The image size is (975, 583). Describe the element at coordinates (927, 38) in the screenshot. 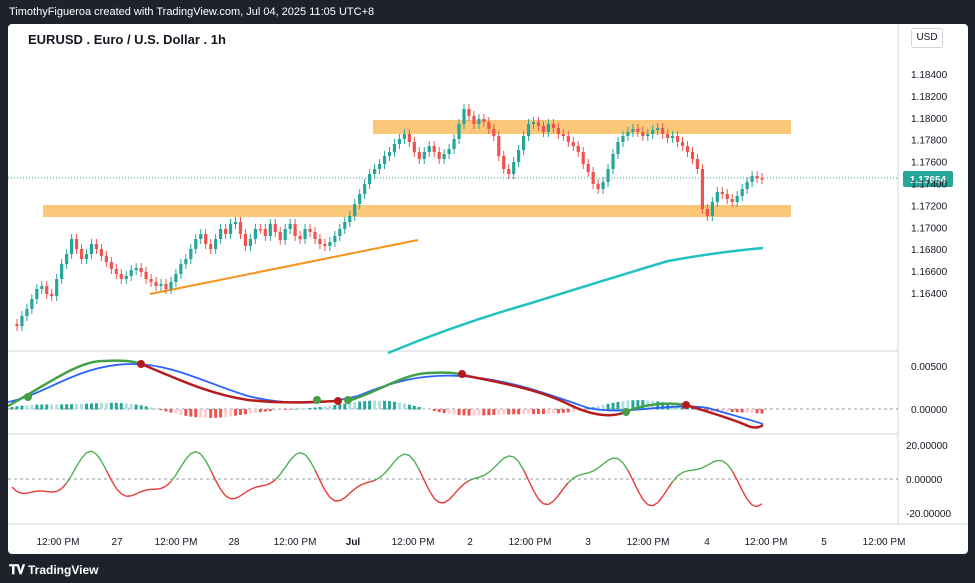

I see `currency-button: USD` at that location.